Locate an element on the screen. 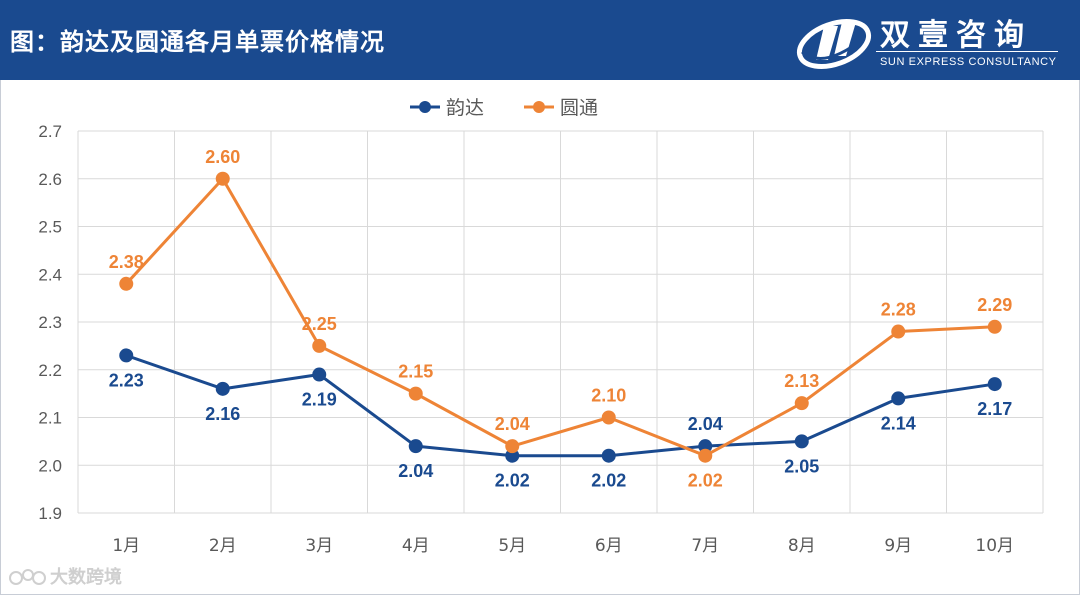 This screenshot has width=1080, height=596. data-label: 2.38 is located at coordinates (126, 262).